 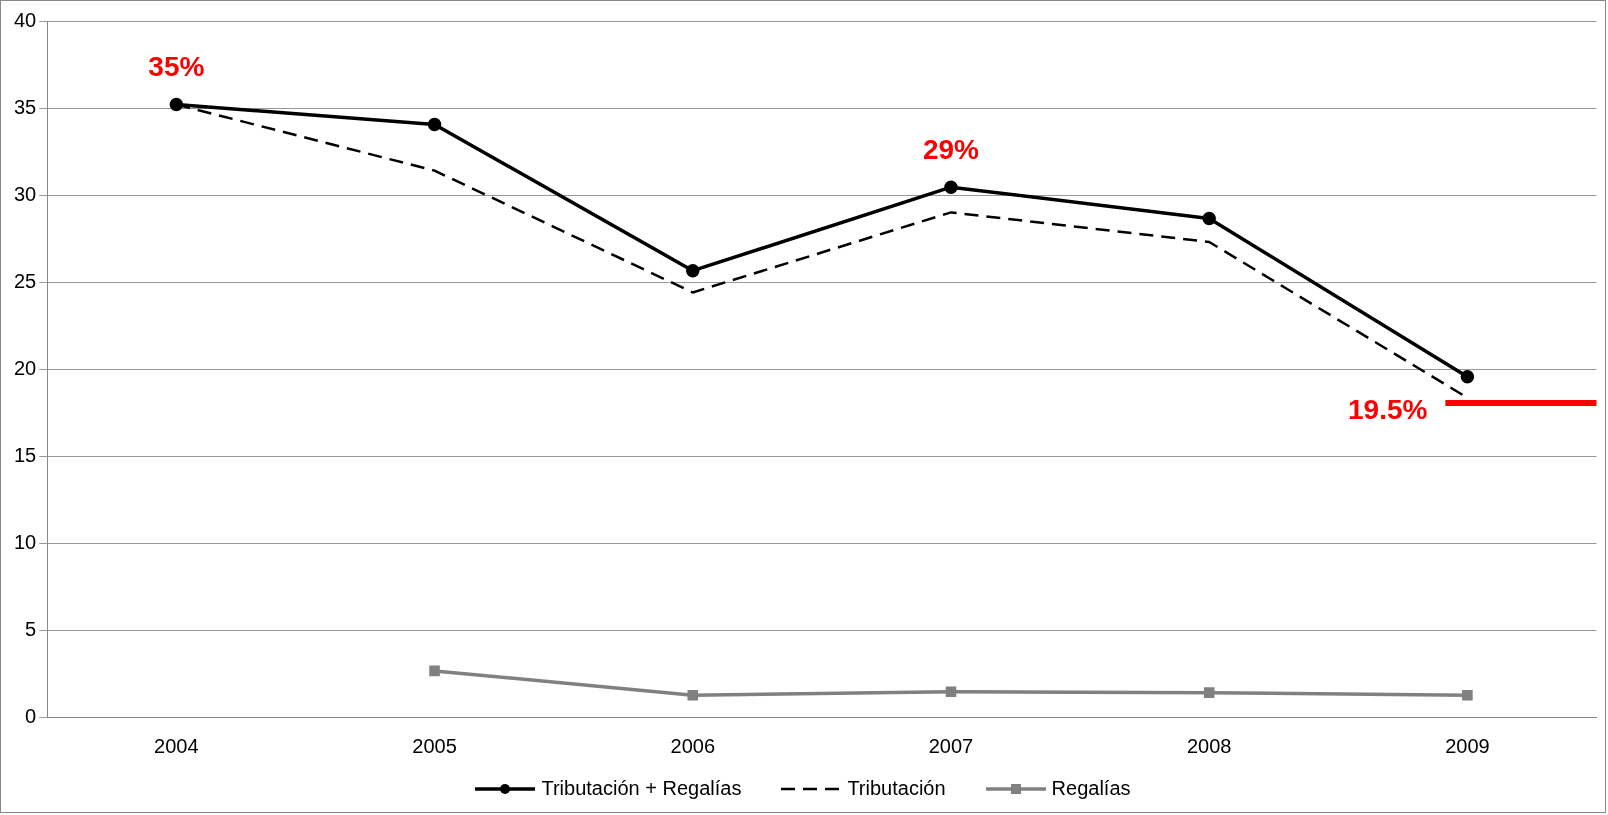 What do you see at coordinates (176, 67) in the screenshot?
I see `annotation: 35%` at bounding box center [176, 67].